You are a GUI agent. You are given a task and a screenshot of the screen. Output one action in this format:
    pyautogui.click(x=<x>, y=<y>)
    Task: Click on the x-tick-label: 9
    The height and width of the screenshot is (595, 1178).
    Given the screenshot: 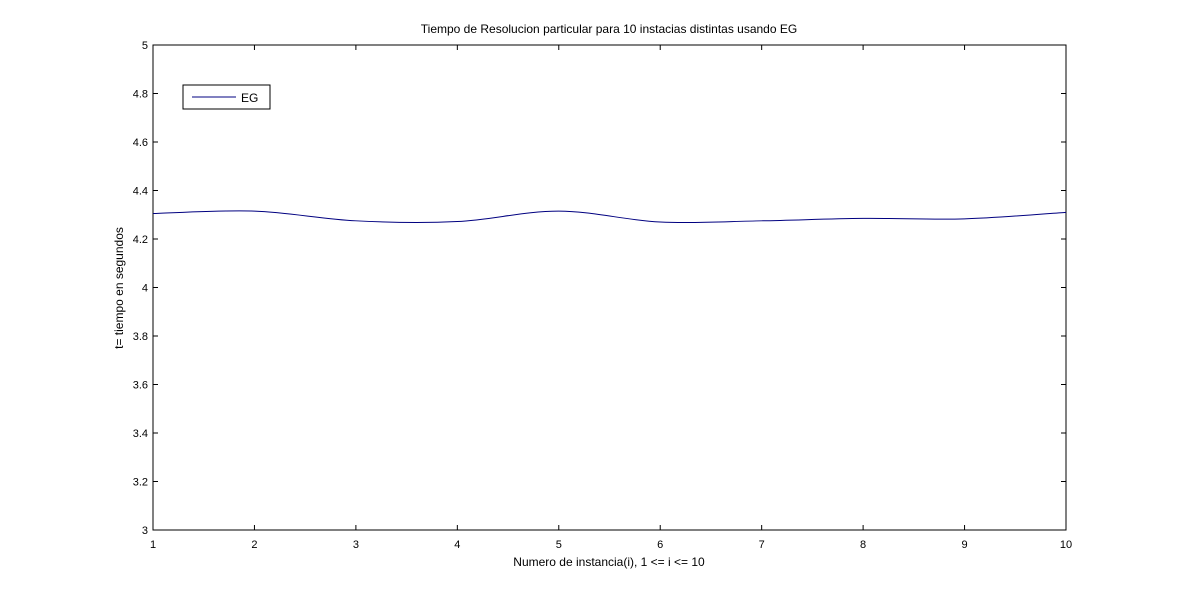 What is the action you would take?
    pyautogui.click(x=964, y=545)
    